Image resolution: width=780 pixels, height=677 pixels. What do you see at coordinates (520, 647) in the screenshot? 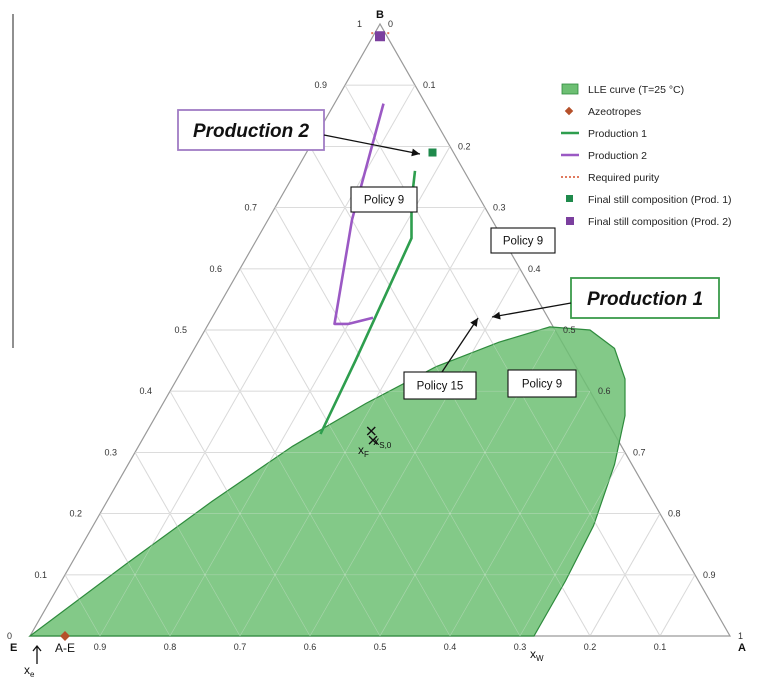
I see `tick-label-bottom: 0.3` at bounding box center [520, 647].